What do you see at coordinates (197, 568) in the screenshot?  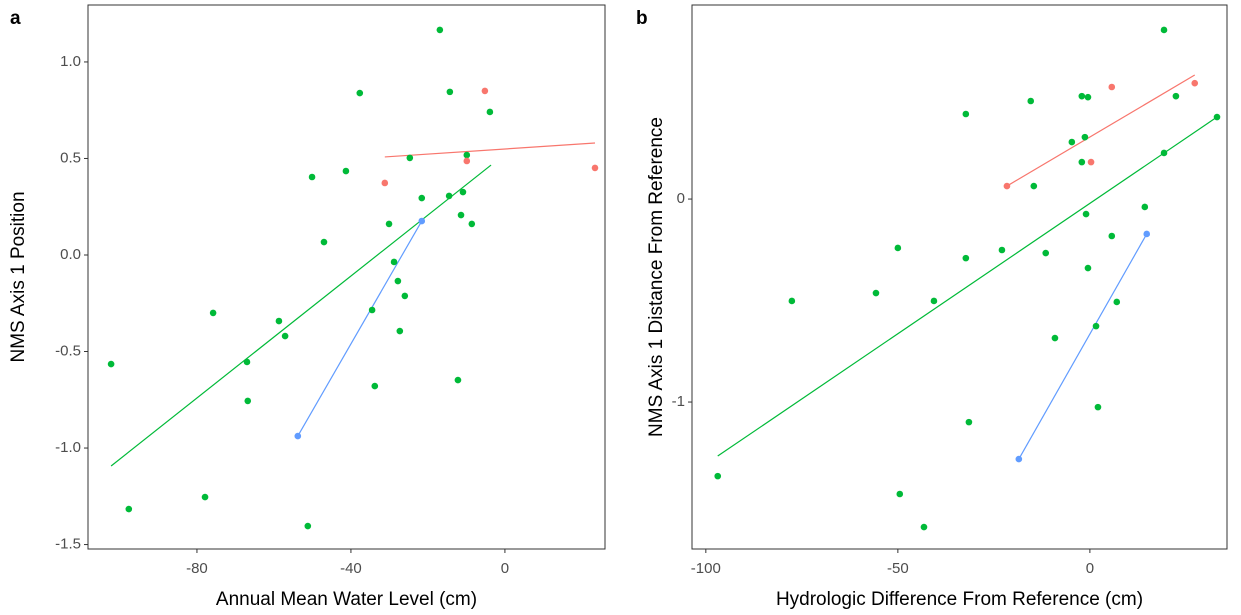 I see `x-tick-label: -80` at bounding box center [197, 568].